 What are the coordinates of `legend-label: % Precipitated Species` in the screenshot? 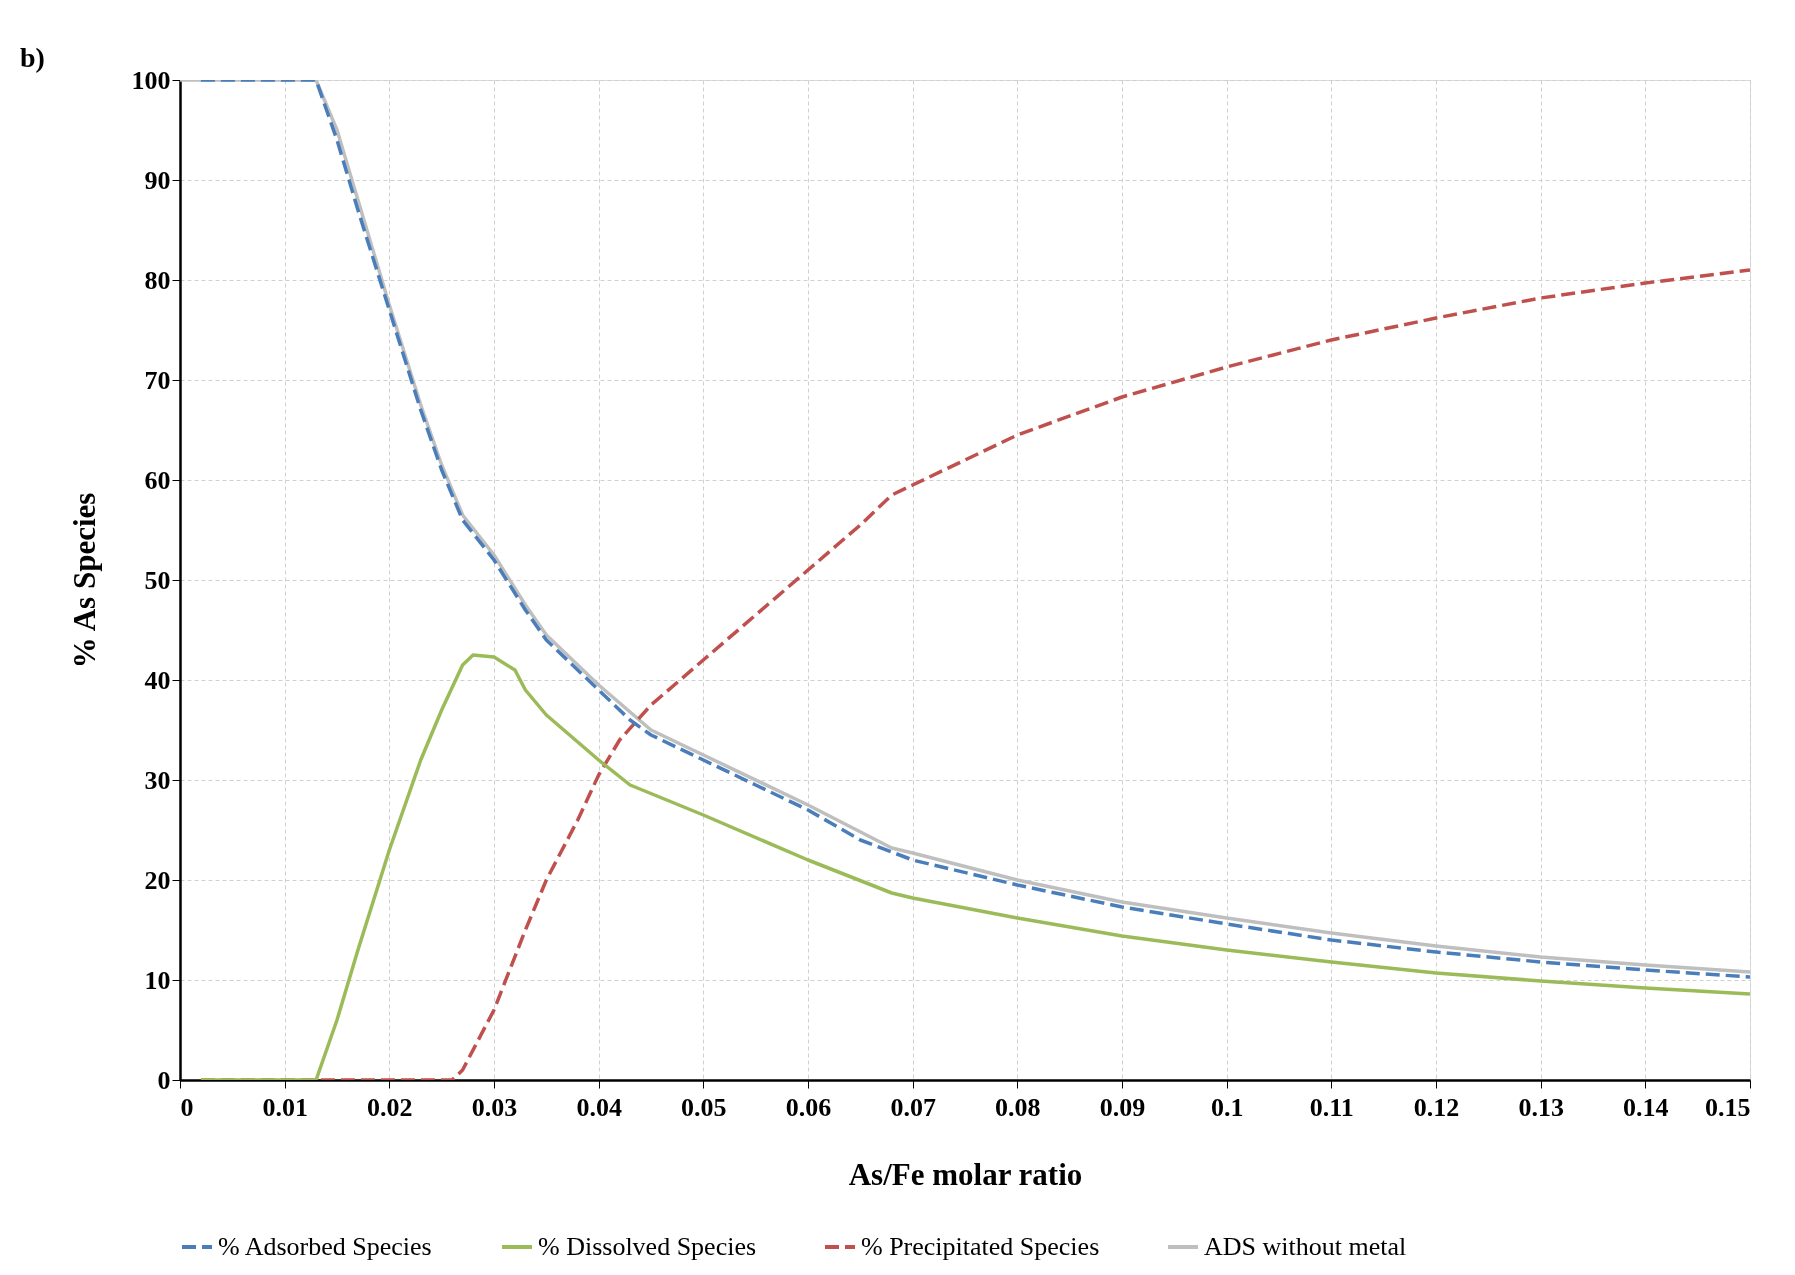 It's located at (980, 1246).